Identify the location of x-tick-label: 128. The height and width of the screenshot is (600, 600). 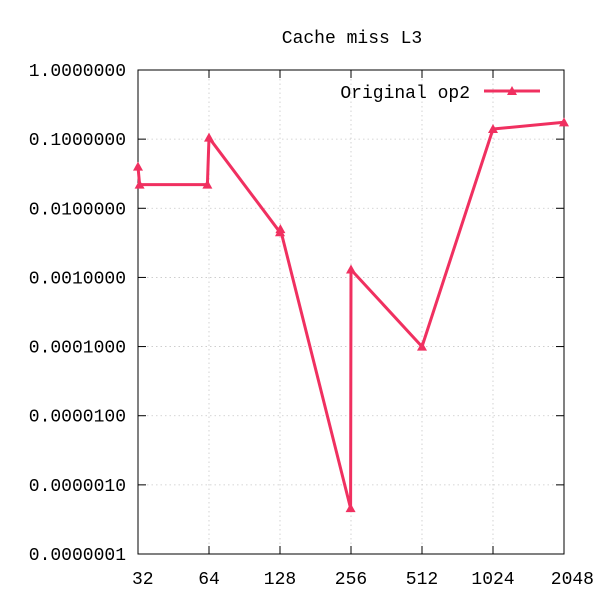
(280, 580).